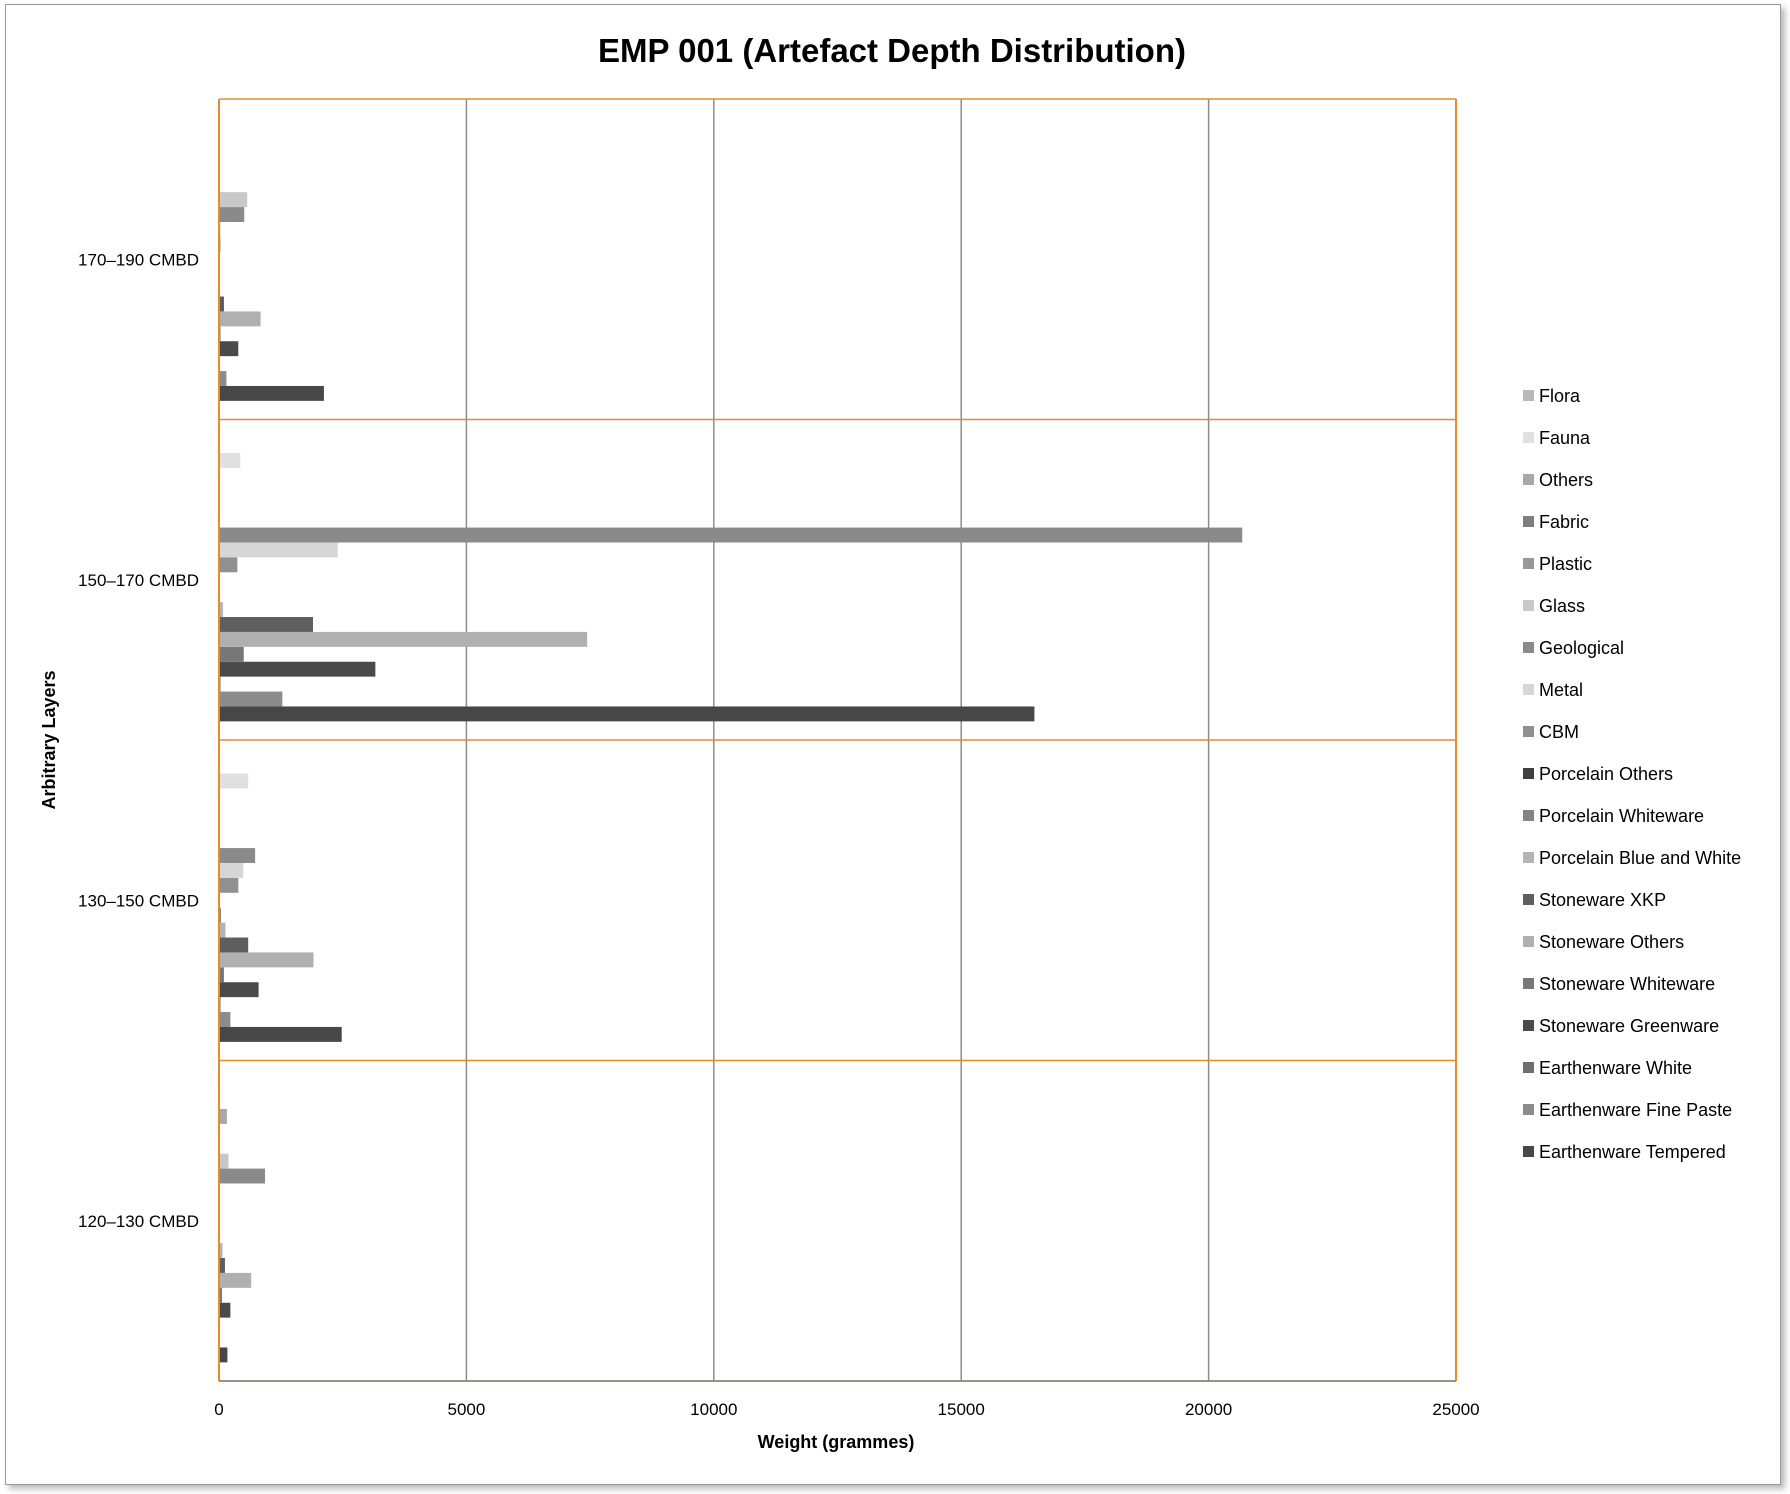 The image size is (1790, 1494). Describe the element at coordinates (218, 1409) in the screenshot. I see `x-tick-label: 0` at that location.